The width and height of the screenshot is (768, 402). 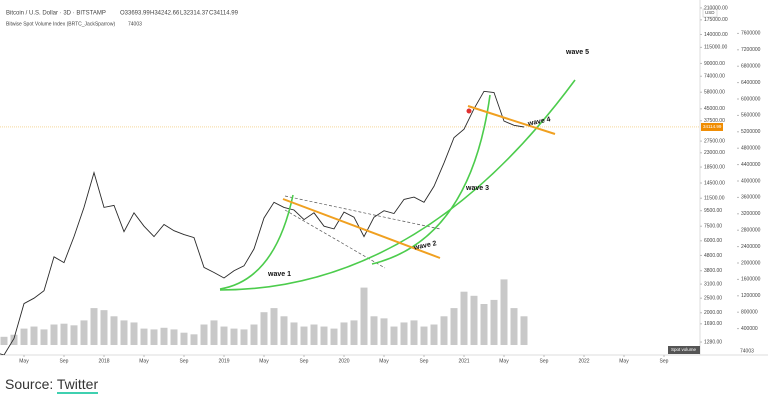 I want to click on annotation: wave 1, so click(x=279, y=274).